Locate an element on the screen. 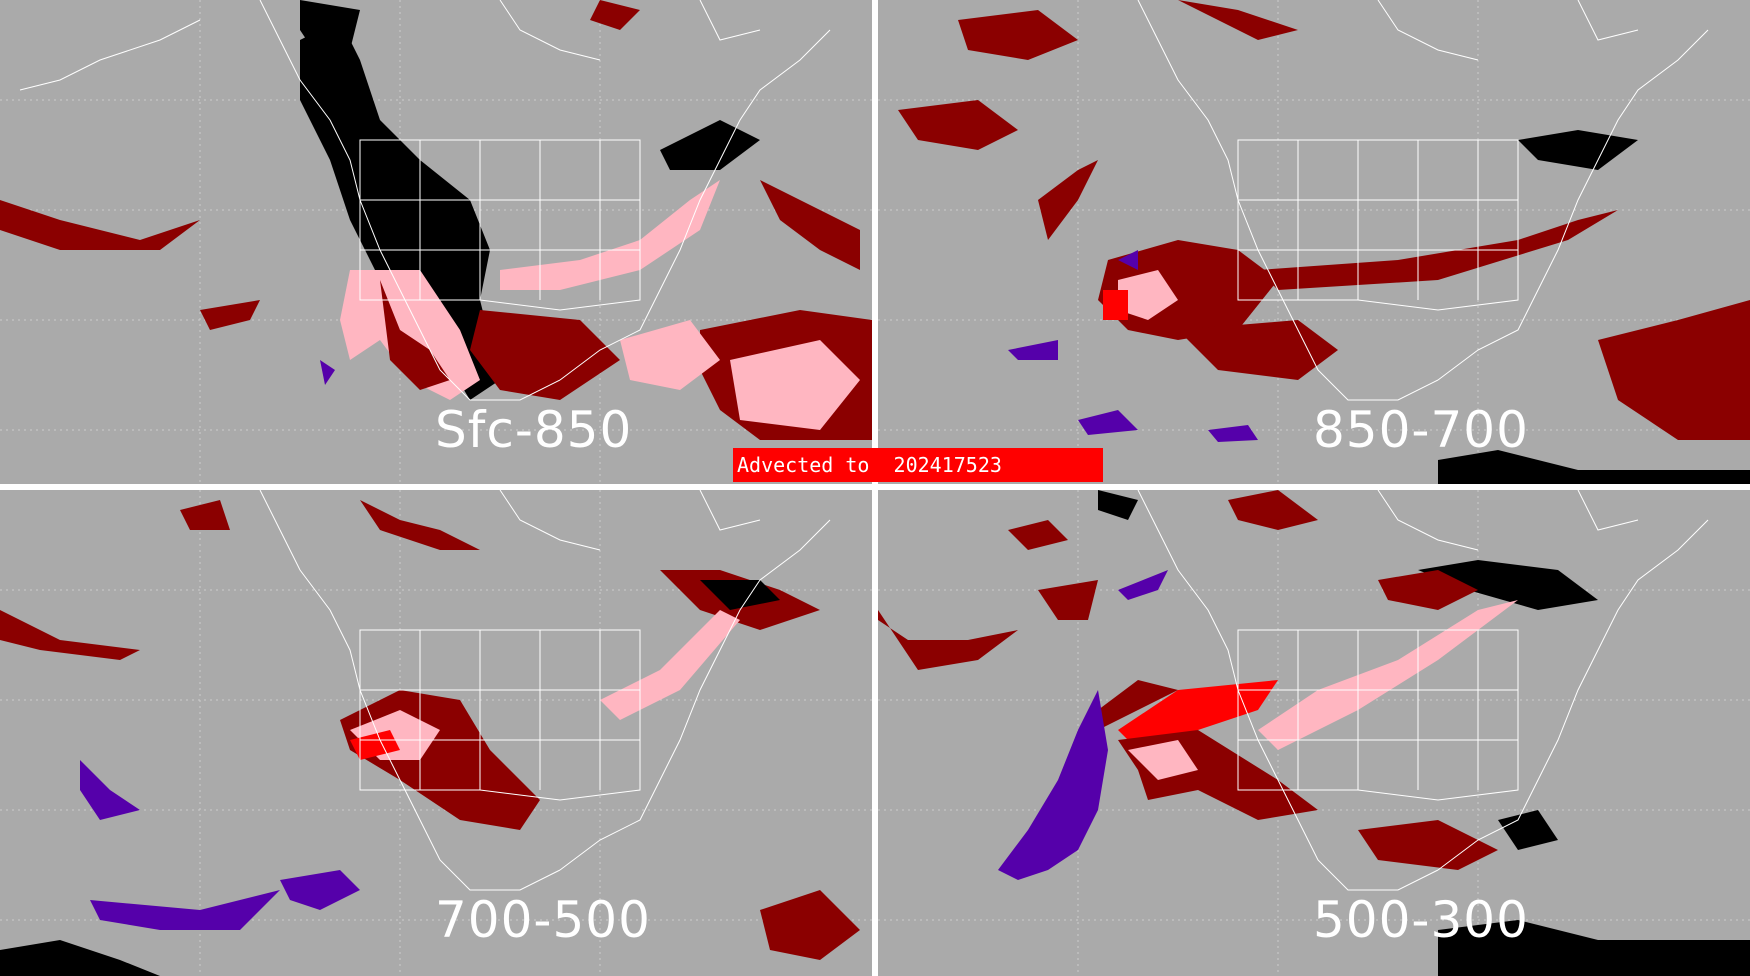 Image resolution: width=1750 pixels, height=976 pixels. panel-label-850-700: 850-700 is located at coordinates (1421, 430).